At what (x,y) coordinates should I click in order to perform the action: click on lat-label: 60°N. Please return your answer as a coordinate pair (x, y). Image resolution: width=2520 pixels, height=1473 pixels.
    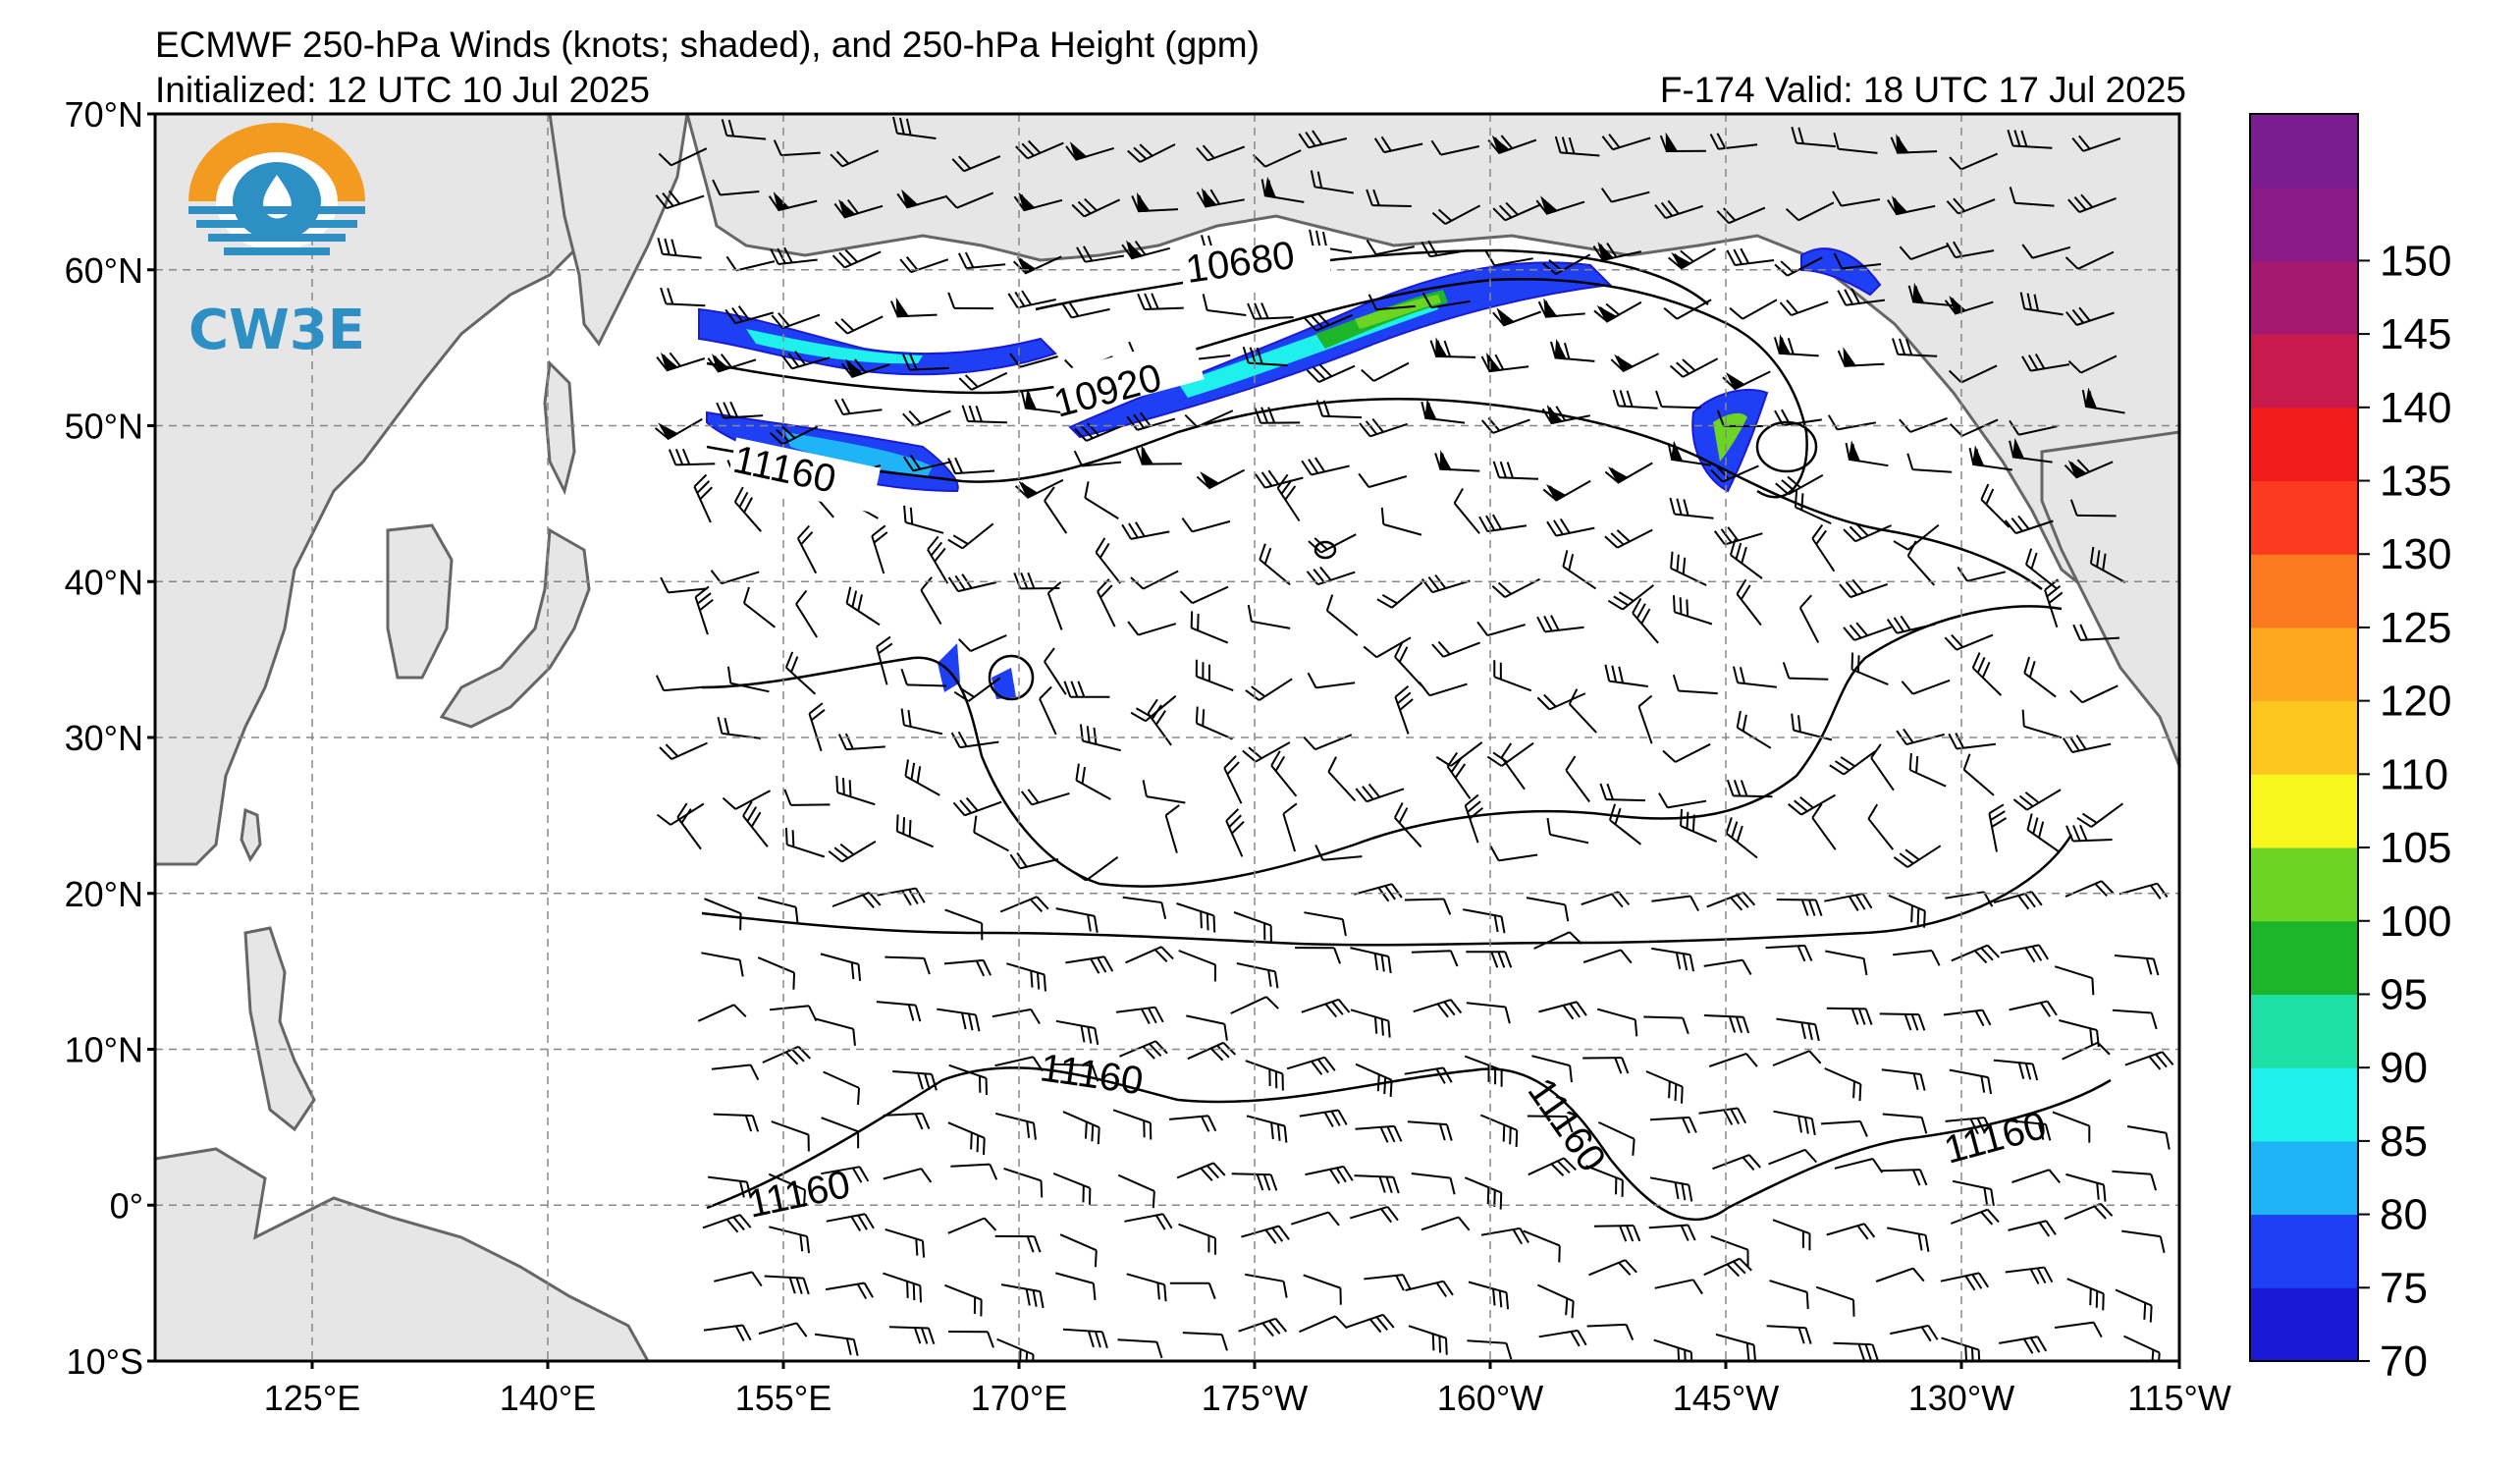
    Looking at the image, I should click on (104, 270).